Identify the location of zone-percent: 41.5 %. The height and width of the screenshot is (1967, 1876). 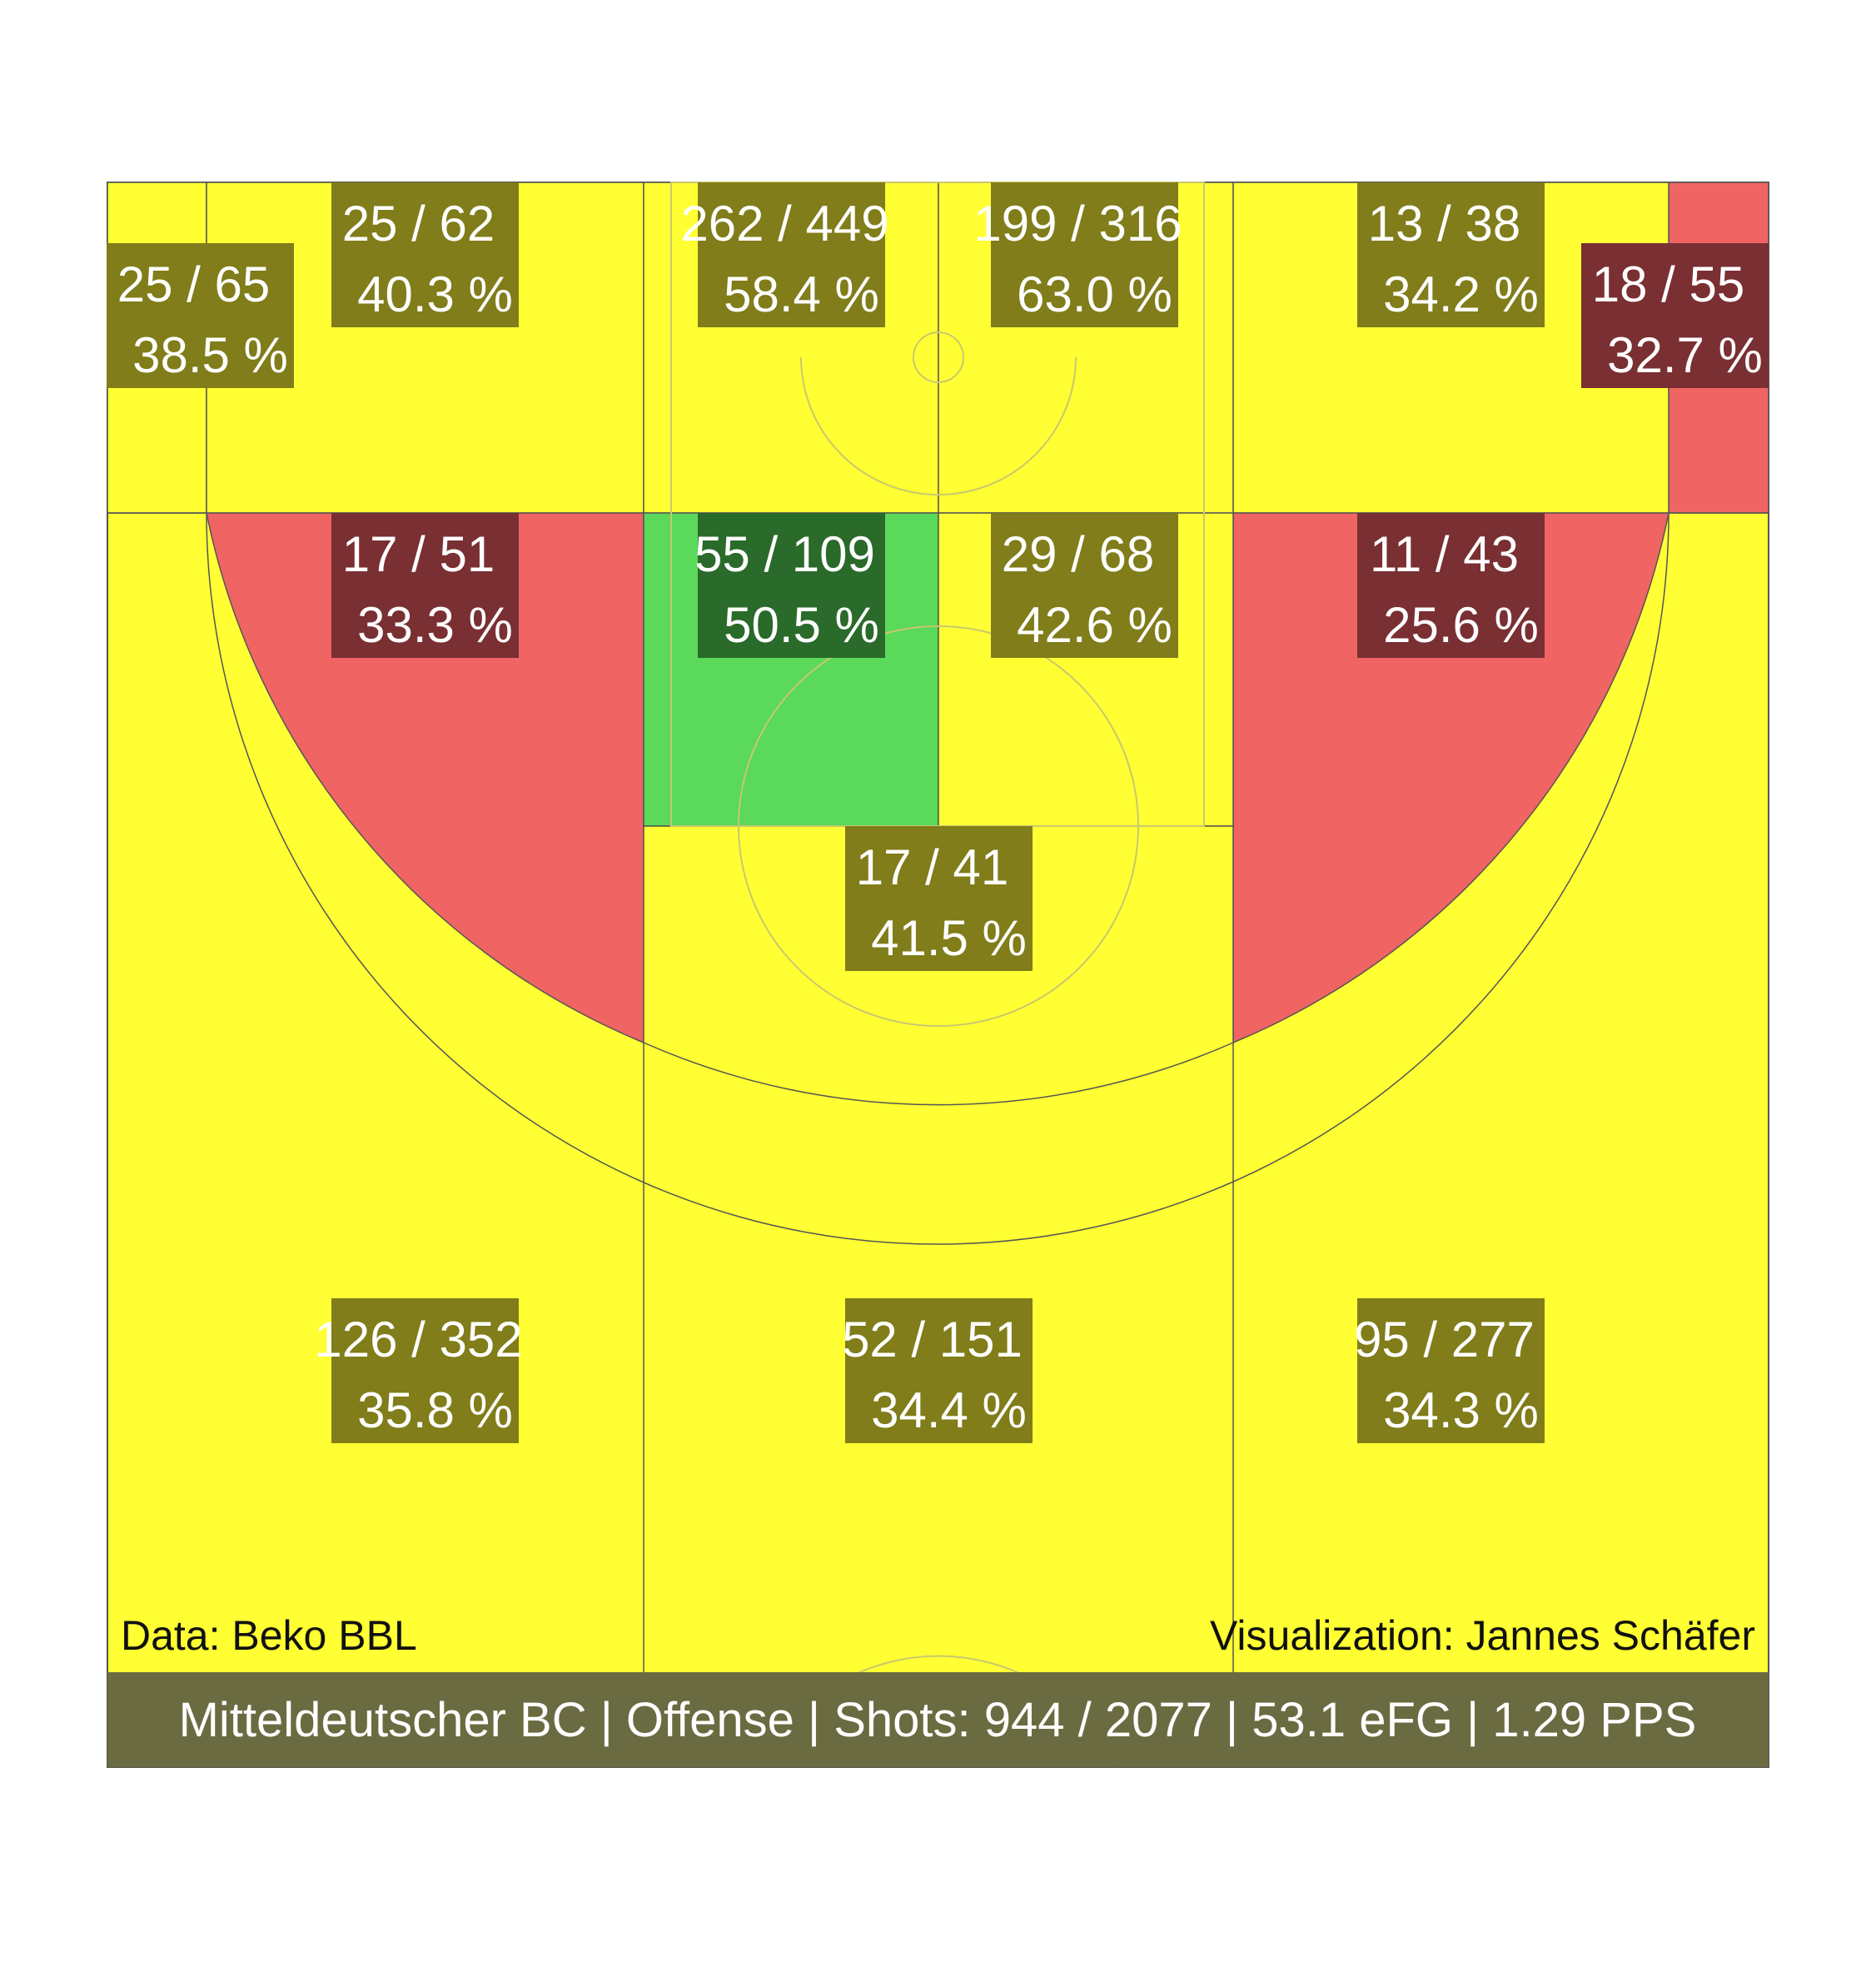
(949, 938).